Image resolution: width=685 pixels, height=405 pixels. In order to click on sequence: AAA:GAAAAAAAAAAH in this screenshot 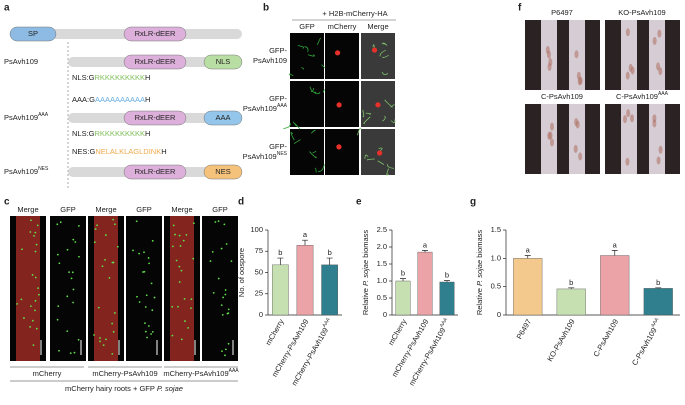, I will do `click(111, 99)`.